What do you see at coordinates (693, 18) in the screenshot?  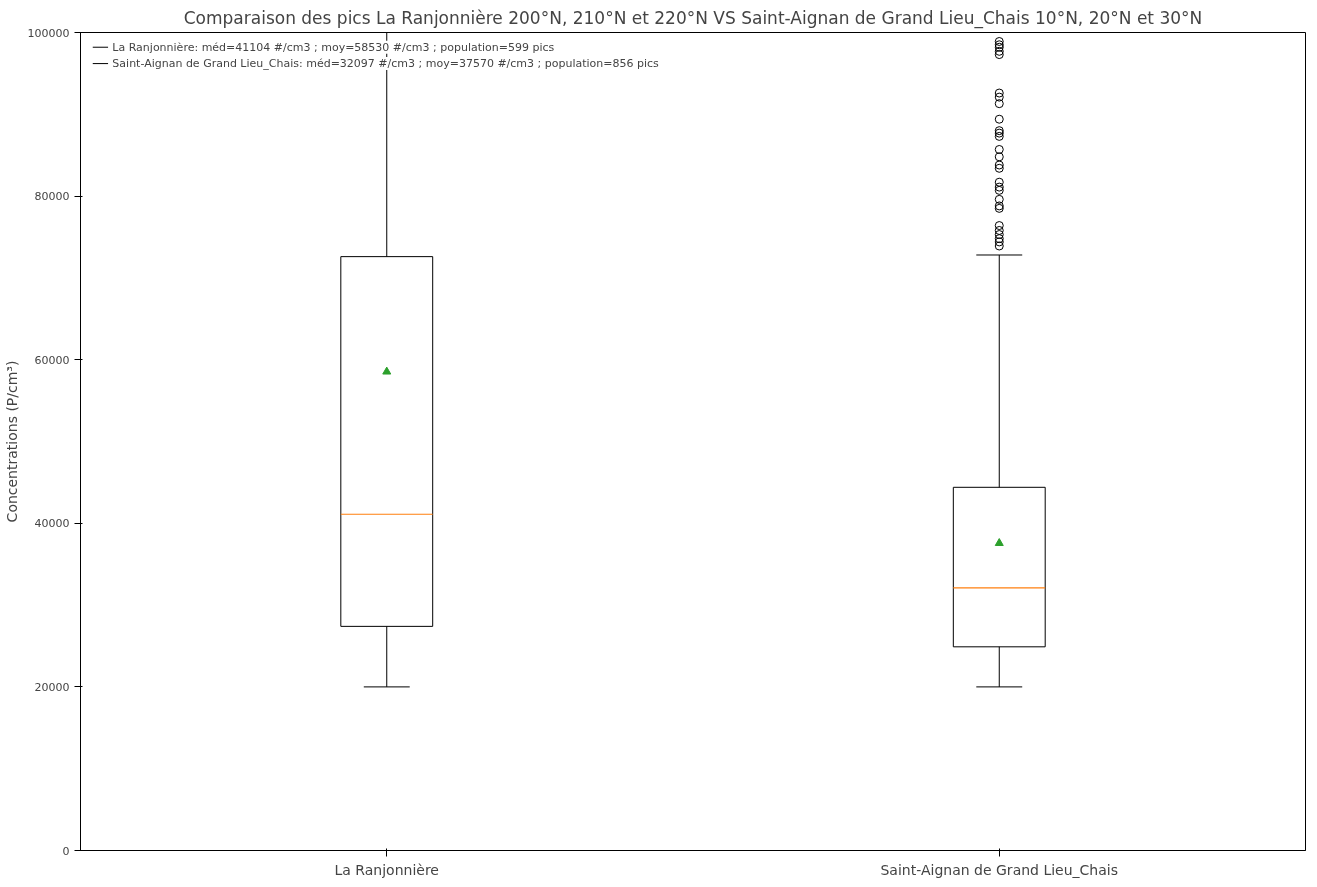 I see `chart-title: Comparaison des pics La Ranjonnière 200°N, 210°N et 220°N VS Saint-Aignan de Grand Lieu_Chais 10°N, 20°N et 30°N` at bounding box center [693, 18].